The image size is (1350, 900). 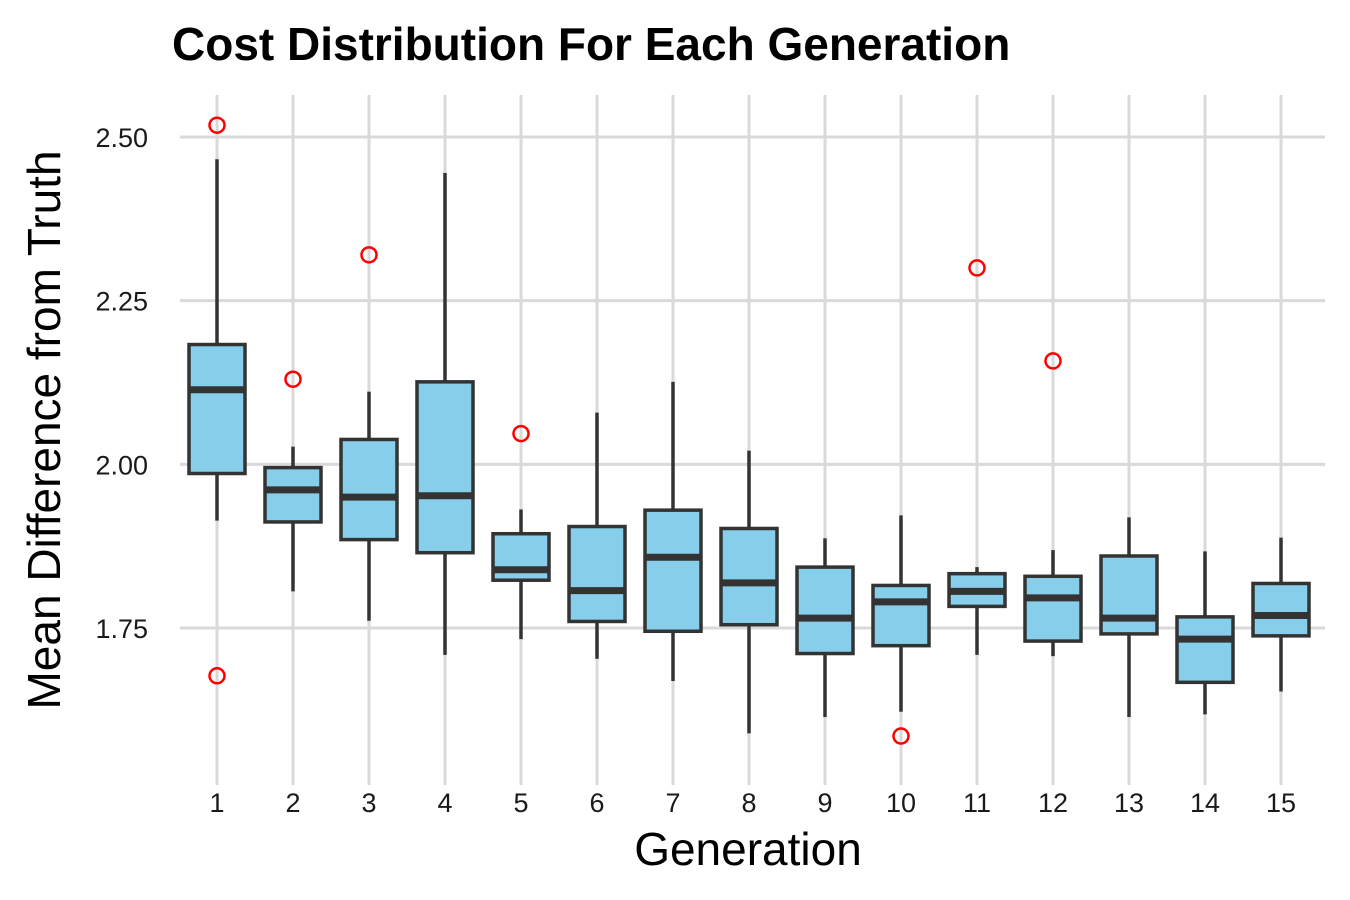 What do you see at coordinates (672, 803) in the screenshot?
I see `x-tick-label: 7` at bounding box center [672, 803].